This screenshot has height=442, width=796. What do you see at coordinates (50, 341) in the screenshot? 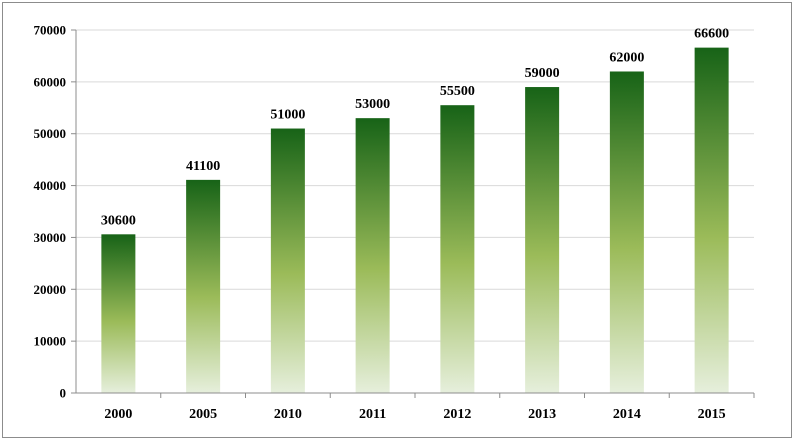
I see `y-tick-label: 10000` at bounding box center [50, 341].